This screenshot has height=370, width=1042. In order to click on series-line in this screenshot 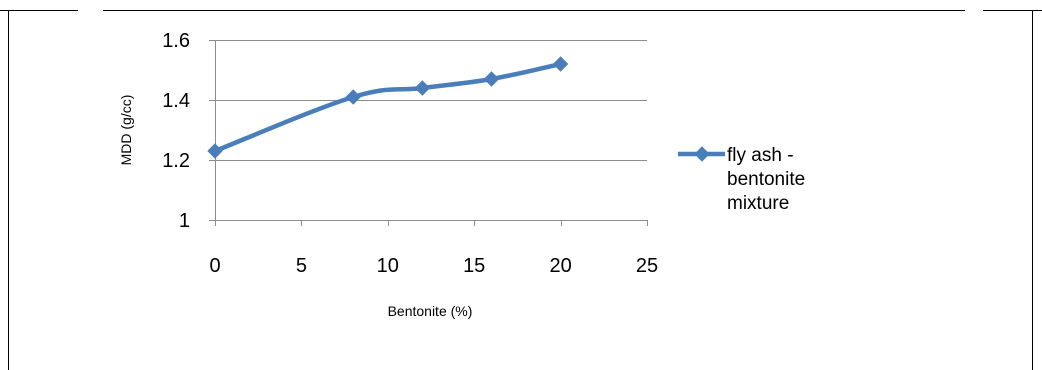, I will do `click(387, 107)`.